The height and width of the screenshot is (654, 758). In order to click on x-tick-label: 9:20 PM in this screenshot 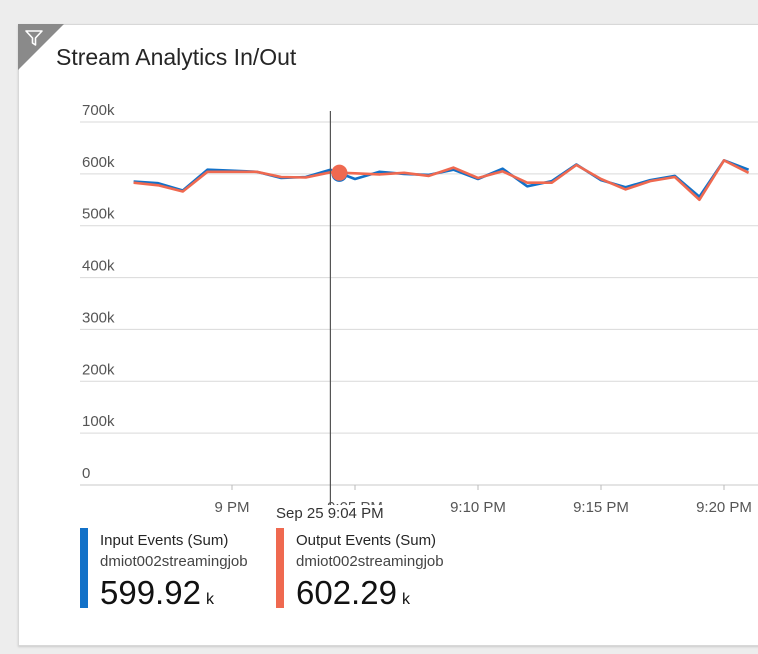, I will do `click(724, 507)`.